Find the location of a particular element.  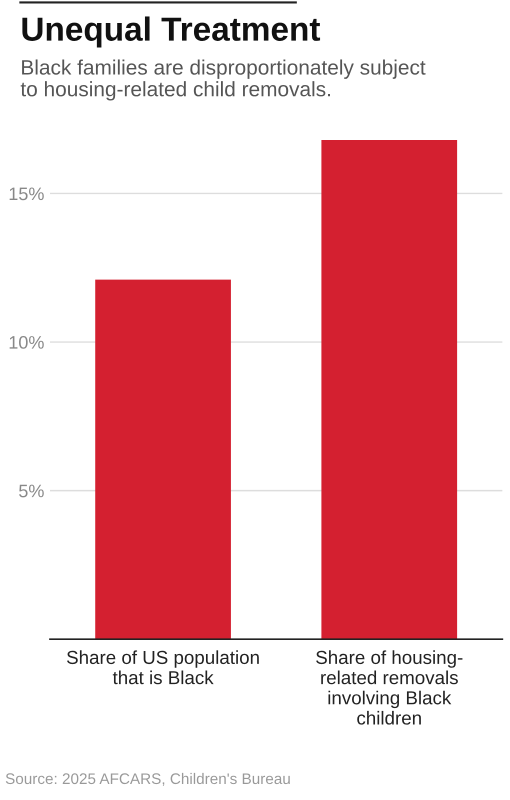

x-tick-label: Share of housing- related removals involving Black children is located at coordinates (389, 687).